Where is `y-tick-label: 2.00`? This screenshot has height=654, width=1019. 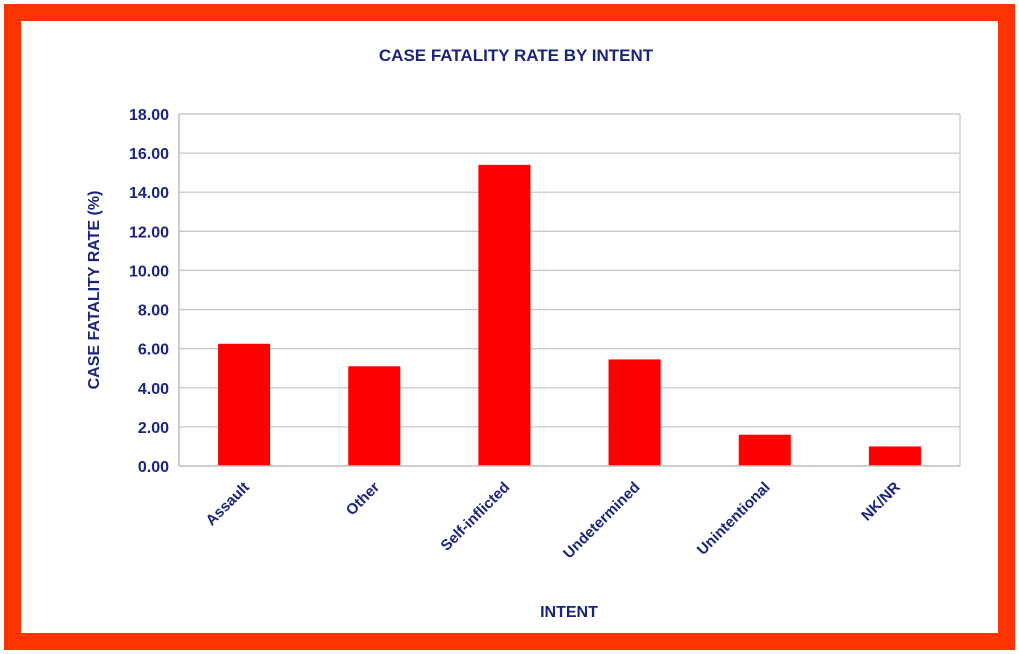 y-tick-label: 2.00 is located at coordinates (153, 428).